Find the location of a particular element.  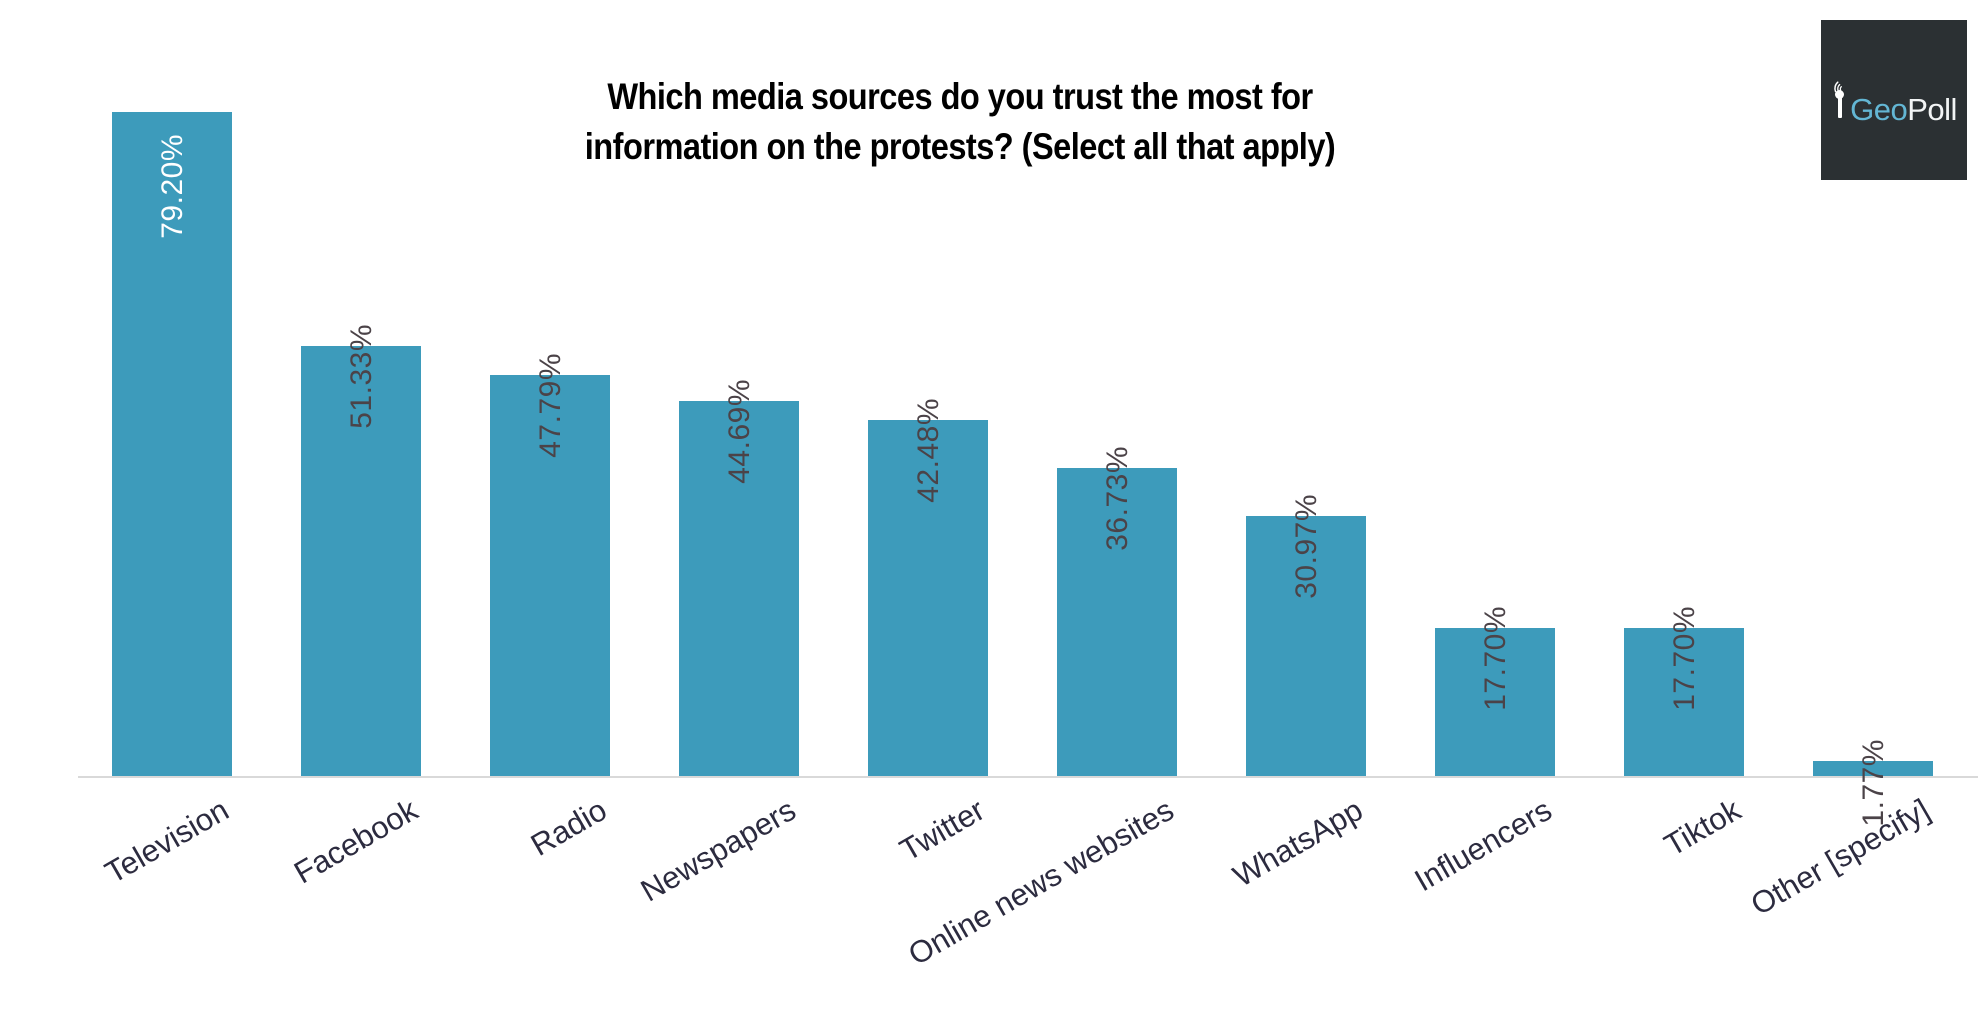

x-axis-tick-label: Other [specify] is located at coordinates (1839, 857).